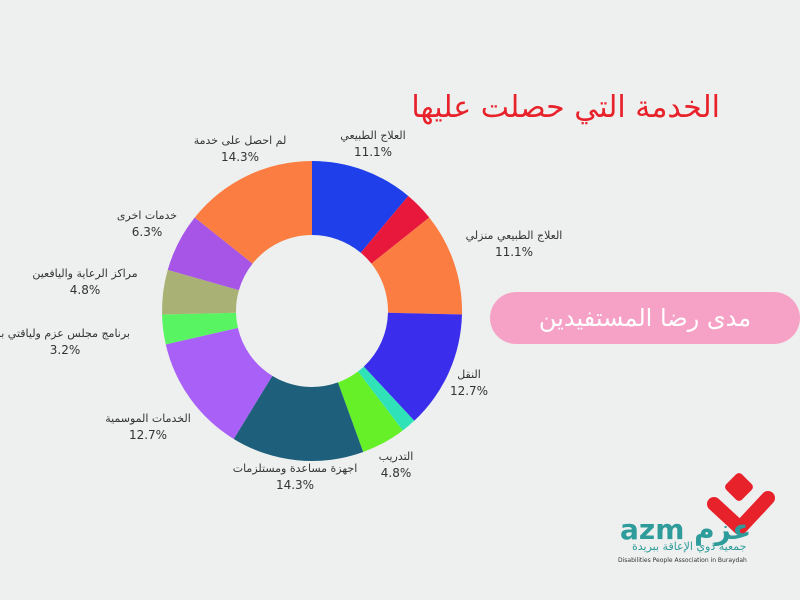 The width and height of the screenshot is (800, 600). What do you see at coordinates (85, 282) in the screenshot?
I see `label-care-centers: مراكز الرعاية واليافعين 4.8%` at bounding box center [85, 282].